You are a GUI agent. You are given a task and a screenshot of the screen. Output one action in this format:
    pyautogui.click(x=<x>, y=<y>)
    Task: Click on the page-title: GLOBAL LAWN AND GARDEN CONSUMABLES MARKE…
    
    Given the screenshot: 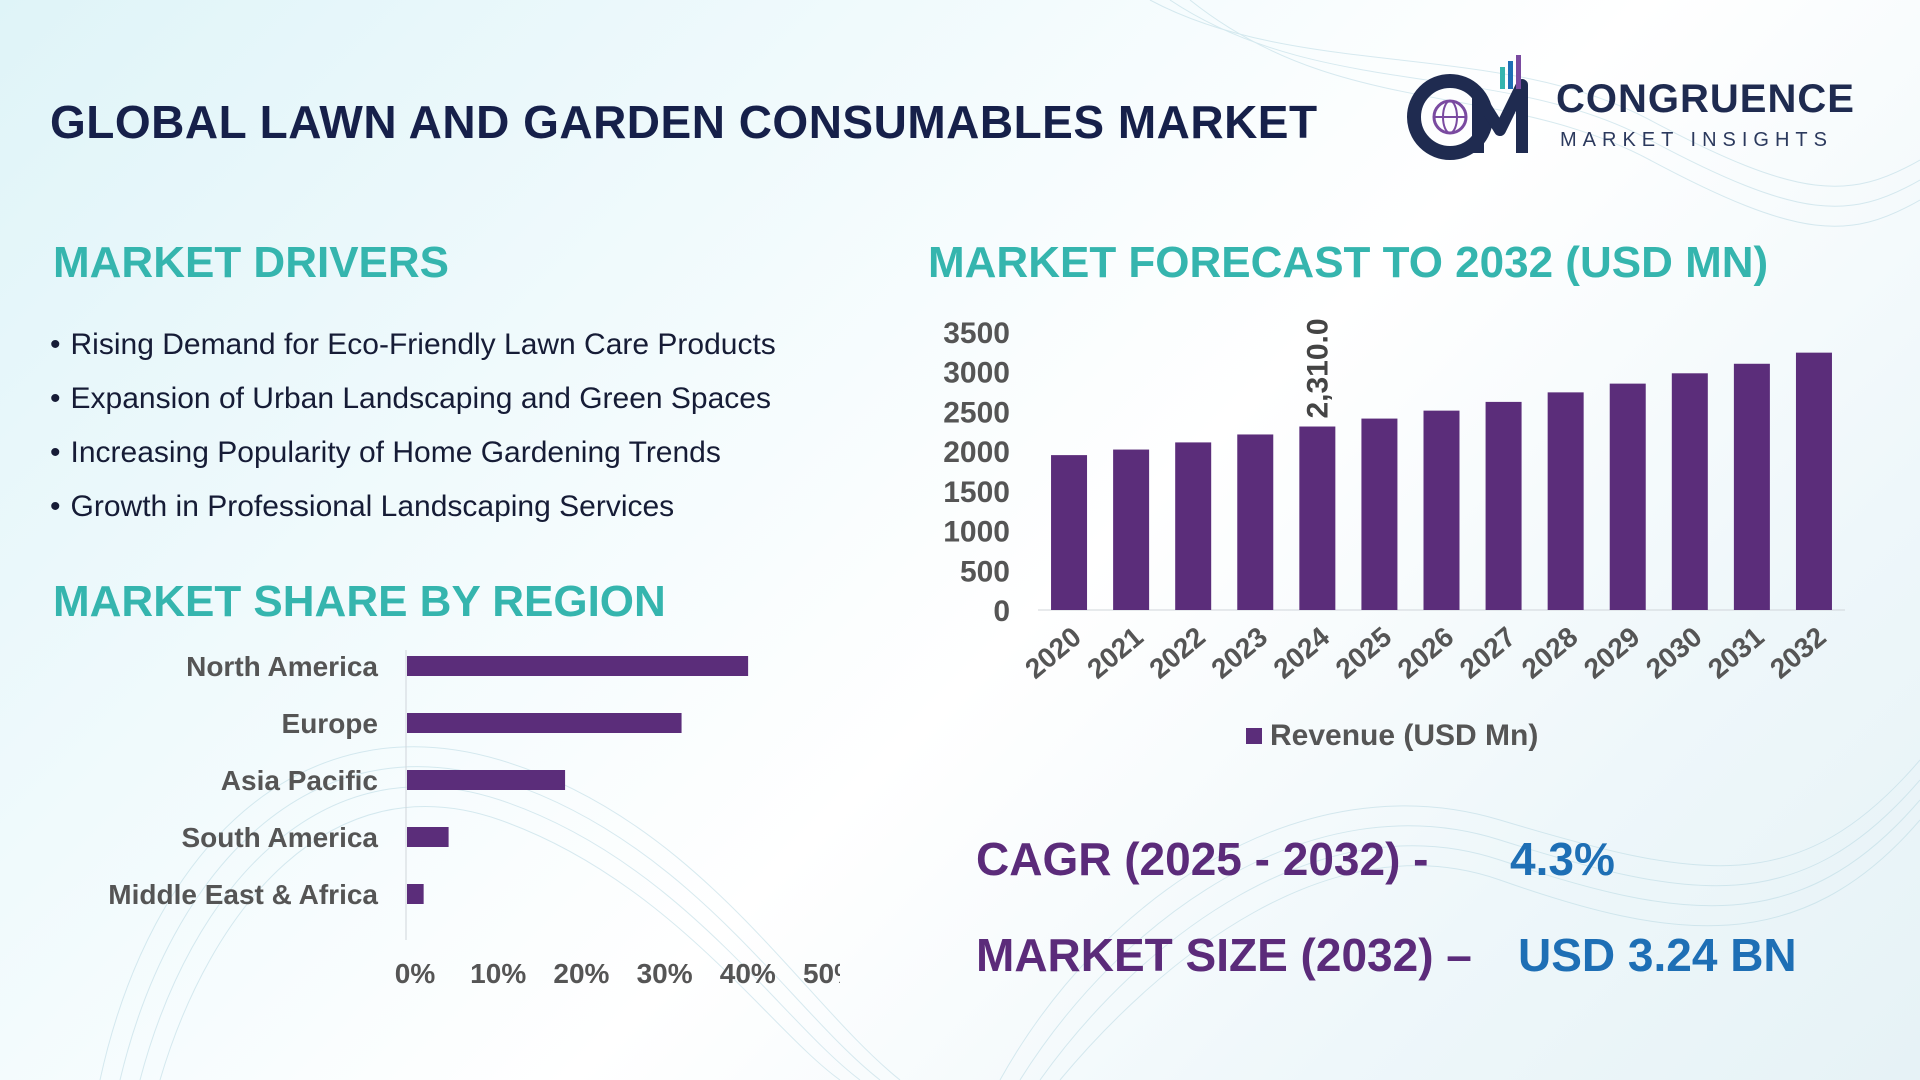 What is the action you would take?
    pyautogui.click(x=684, y=122)
    